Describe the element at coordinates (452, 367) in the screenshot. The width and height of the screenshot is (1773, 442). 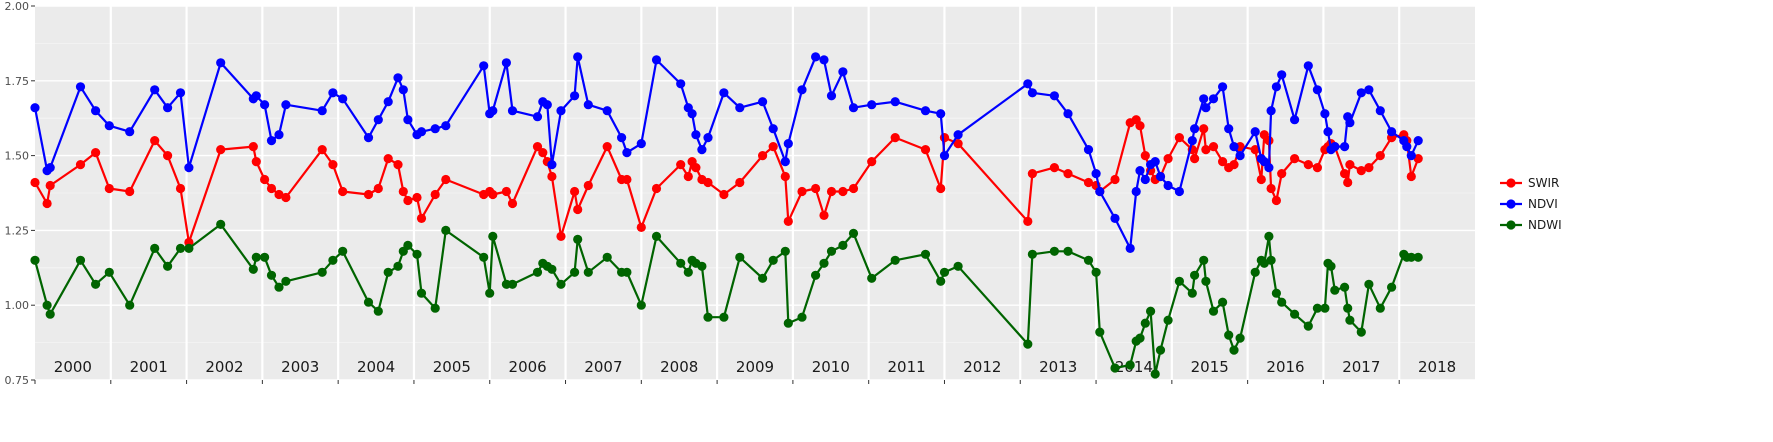
I see `year-label: 2005` at that location.